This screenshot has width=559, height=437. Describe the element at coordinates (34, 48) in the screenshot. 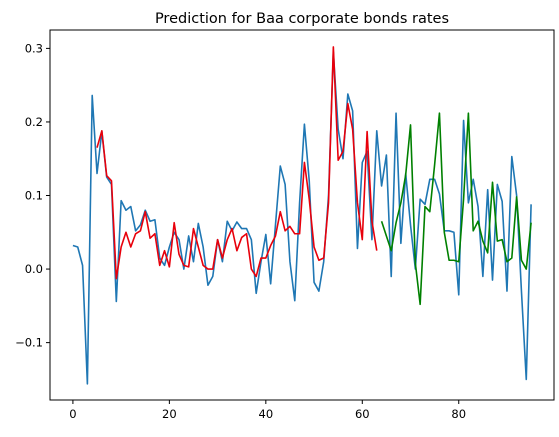

I see `y-tick-label: 0.3` at that location.